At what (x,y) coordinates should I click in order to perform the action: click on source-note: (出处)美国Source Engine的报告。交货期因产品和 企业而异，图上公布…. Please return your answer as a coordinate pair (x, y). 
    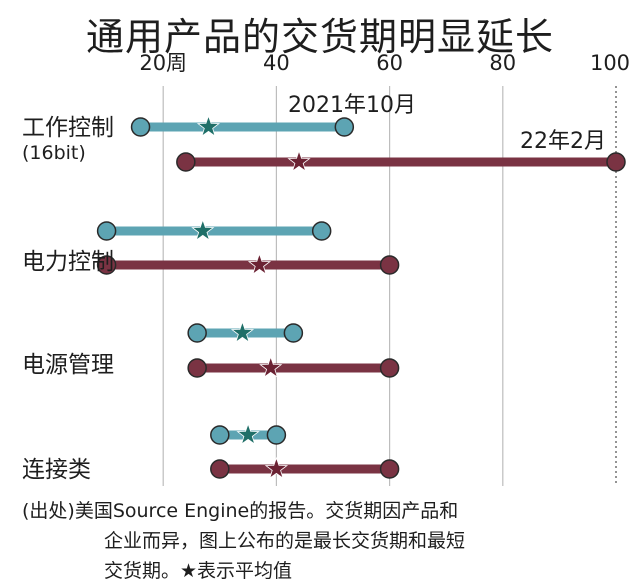
    Looking at the image, I should click on (322, 541).